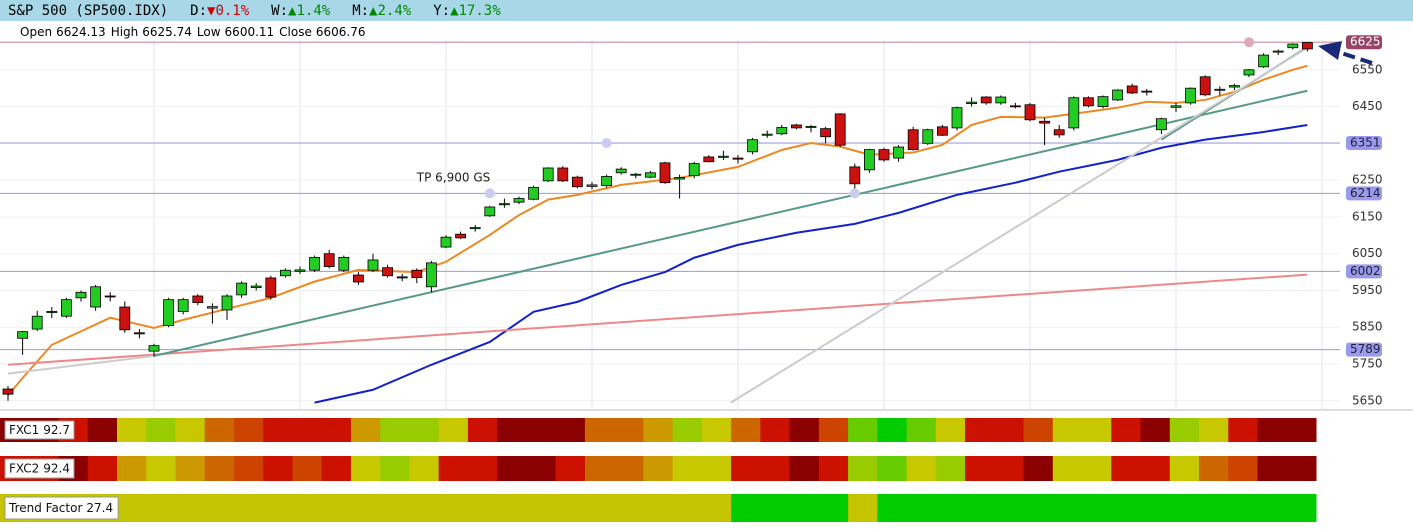 The image size is (1413, 529). Describe the element at coordinates (232, 11) in the screenshot. I see `change-value: 0.1%` at that location.